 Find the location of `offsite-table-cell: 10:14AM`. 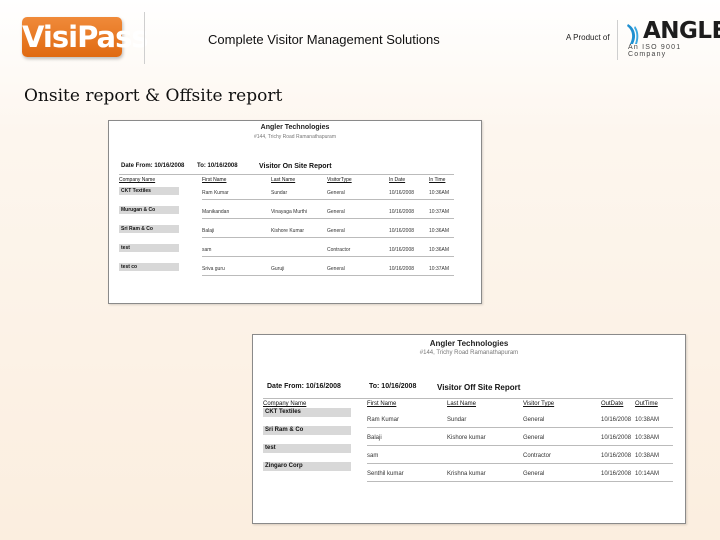

offsite-table-cell: 10:14AM is located at coordinates (647, 474).